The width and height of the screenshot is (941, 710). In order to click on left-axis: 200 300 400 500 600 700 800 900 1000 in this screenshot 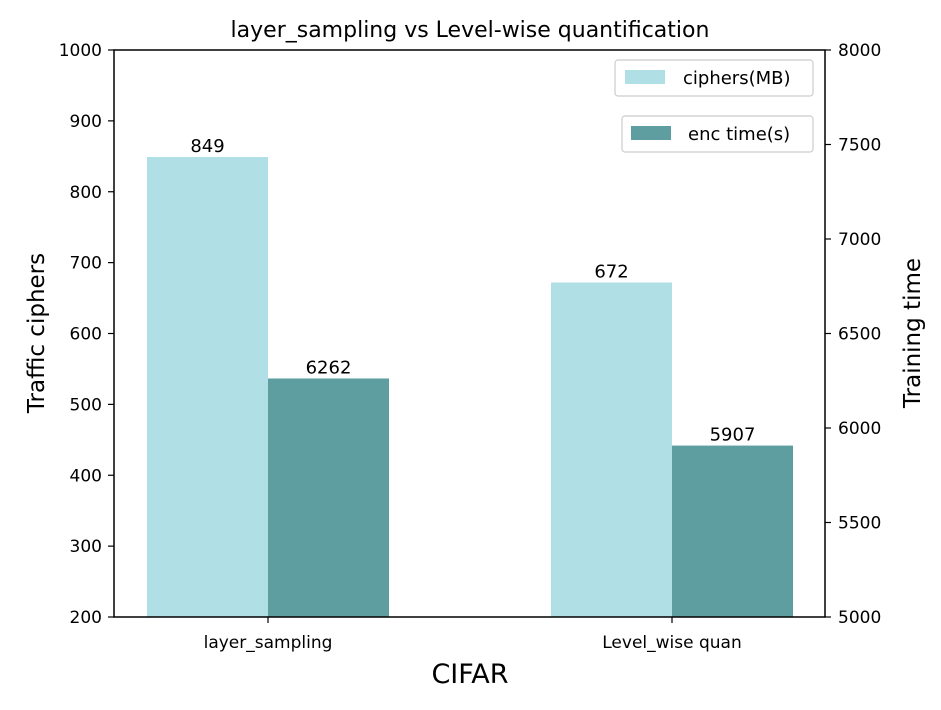, I will do `click(86, 334)`.